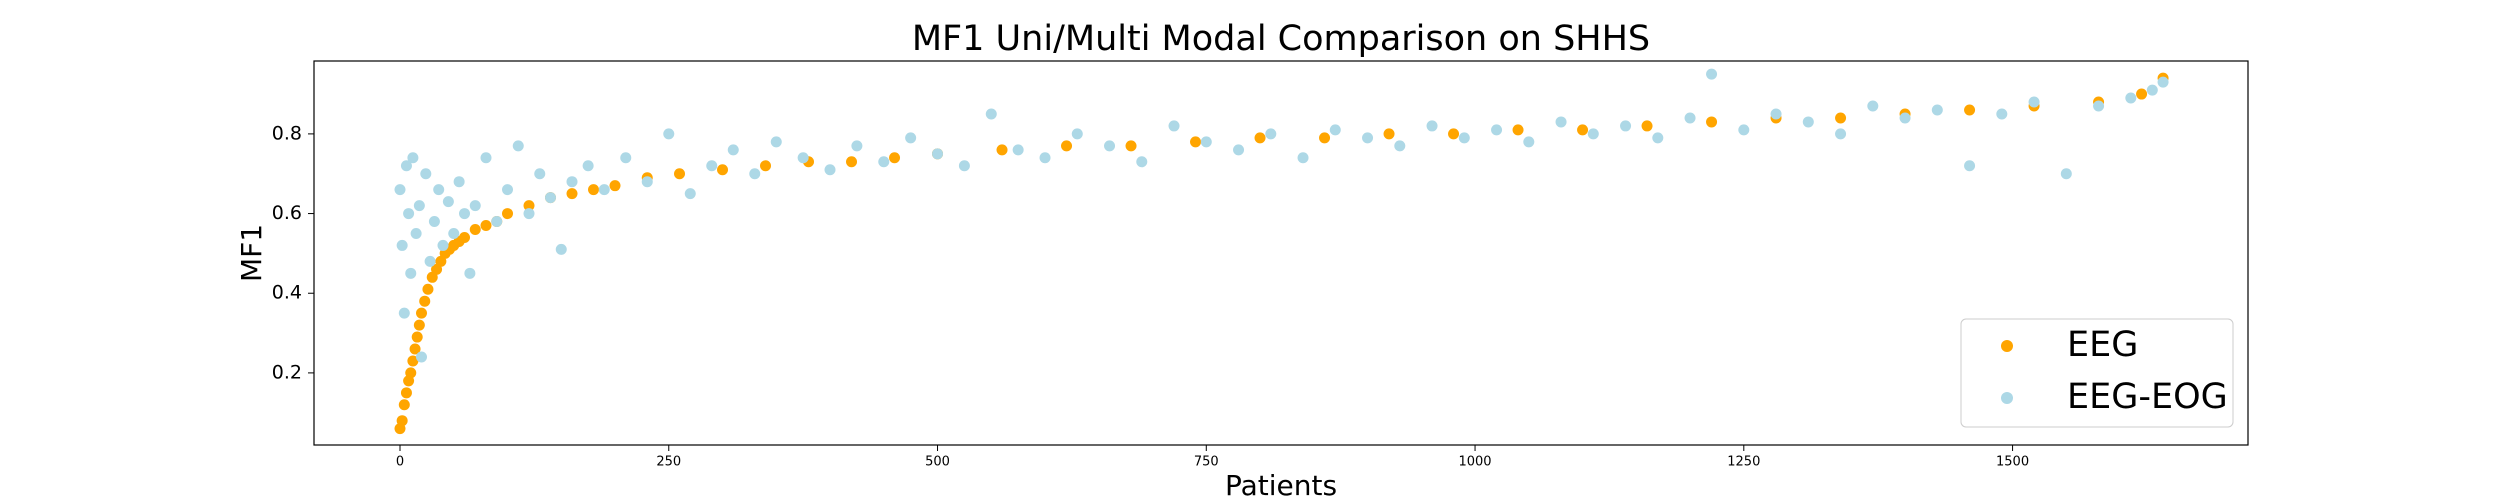 Image resolution: width=2500 pixels, height=500 pixels. What do you see at coordinates (2097, 373) in the screenshot?
I see `legend-box` at bounding box center [2097, 373].